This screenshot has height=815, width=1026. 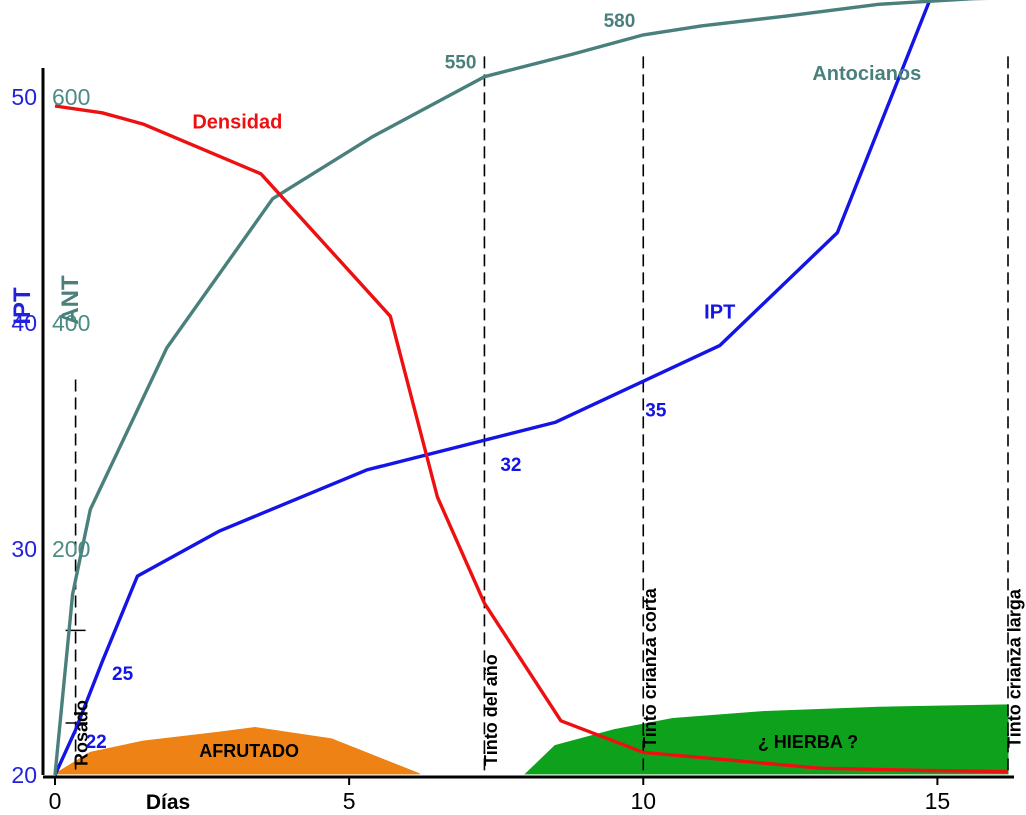 What do you see at coordinates (249, 751) in the screenshot?
I see `area-label-afrutado: AFRUTADO` at bounding box center [249, 751].